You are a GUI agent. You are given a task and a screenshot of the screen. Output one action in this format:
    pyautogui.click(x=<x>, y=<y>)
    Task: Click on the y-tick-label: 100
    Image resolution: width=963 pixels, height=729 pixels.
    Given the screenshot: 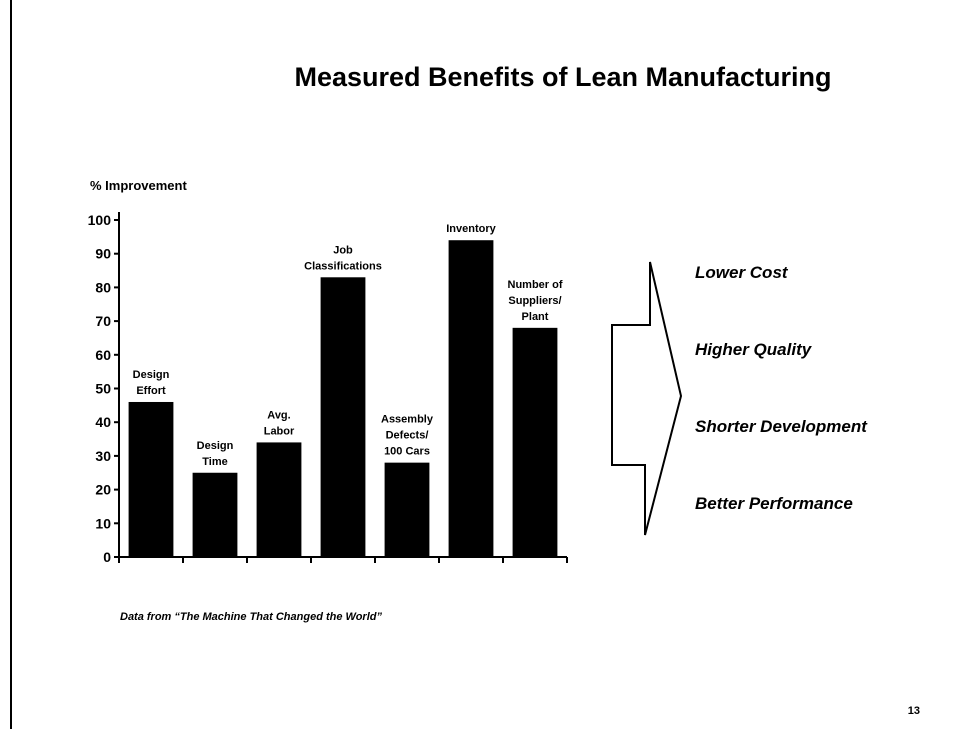 What is the action you would take?
    pyautogui.click(x=100, y=220)
    